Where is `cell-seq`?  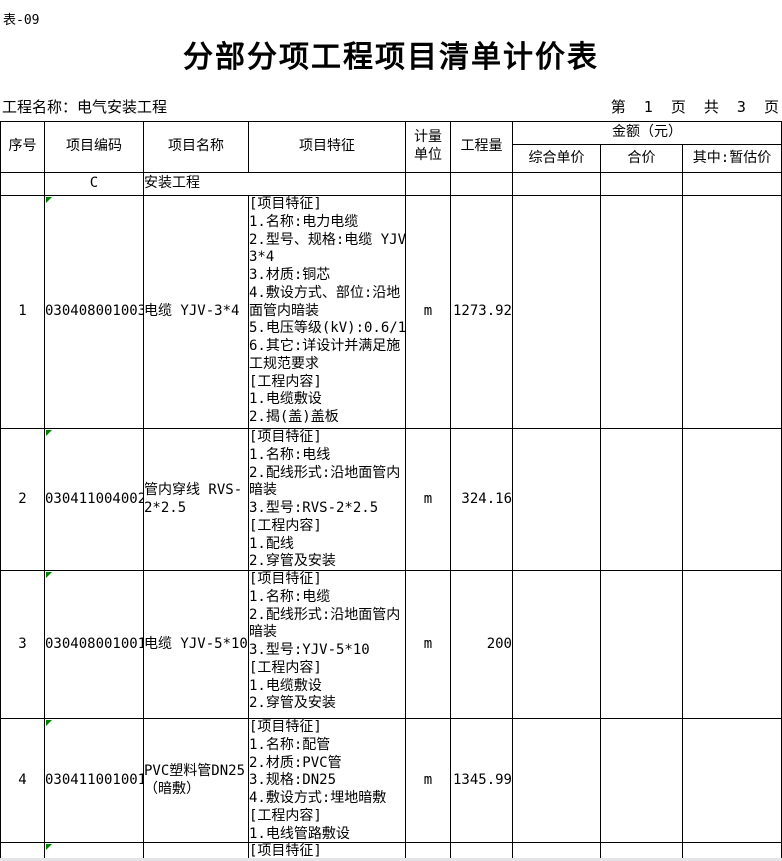 cell-seq is located at coordinates (22, 184).